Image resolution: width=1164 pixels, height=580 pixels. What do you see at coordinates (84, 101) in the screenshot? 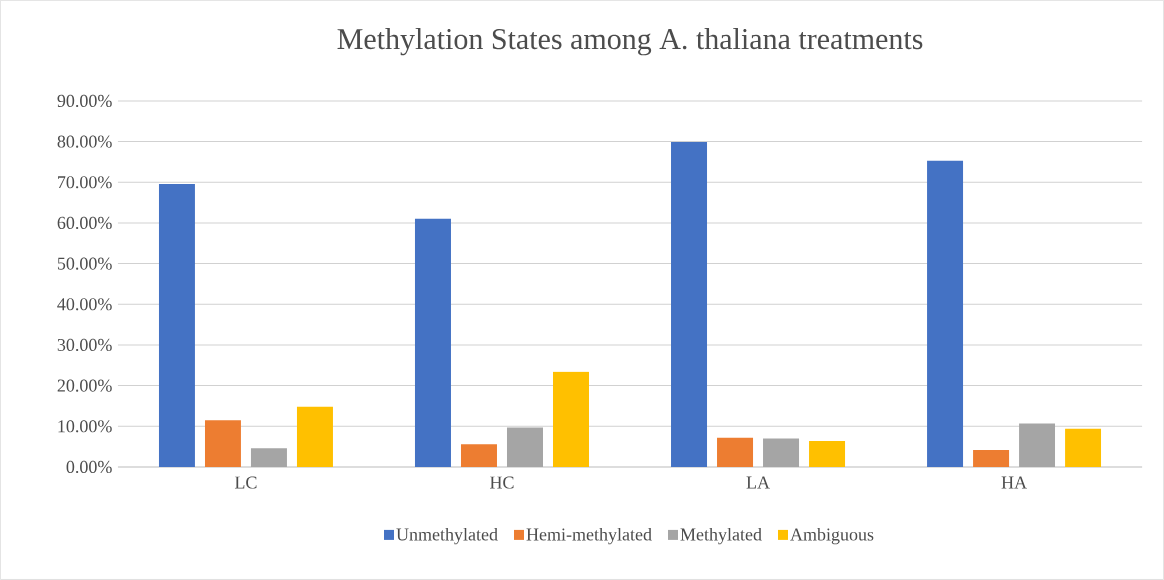
I see `y-tick-label: 90.00%` at bounding box center [84, 101].